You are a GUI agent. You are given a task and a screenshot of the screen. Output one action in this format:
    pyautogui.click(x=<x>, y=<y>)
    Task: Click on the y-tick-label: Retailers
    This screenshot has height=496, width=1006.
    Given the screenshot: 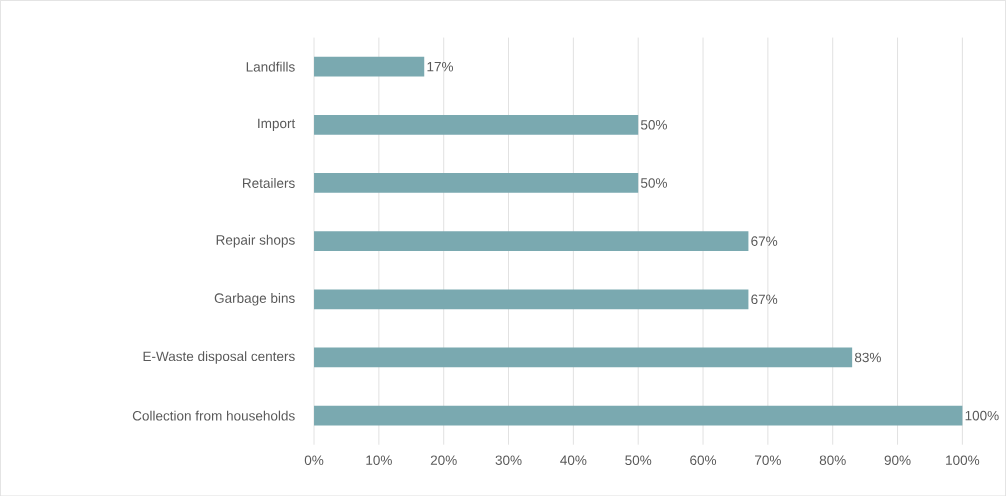 What is the action you would take?
    pyautogui.click(x=269, y=182)
    